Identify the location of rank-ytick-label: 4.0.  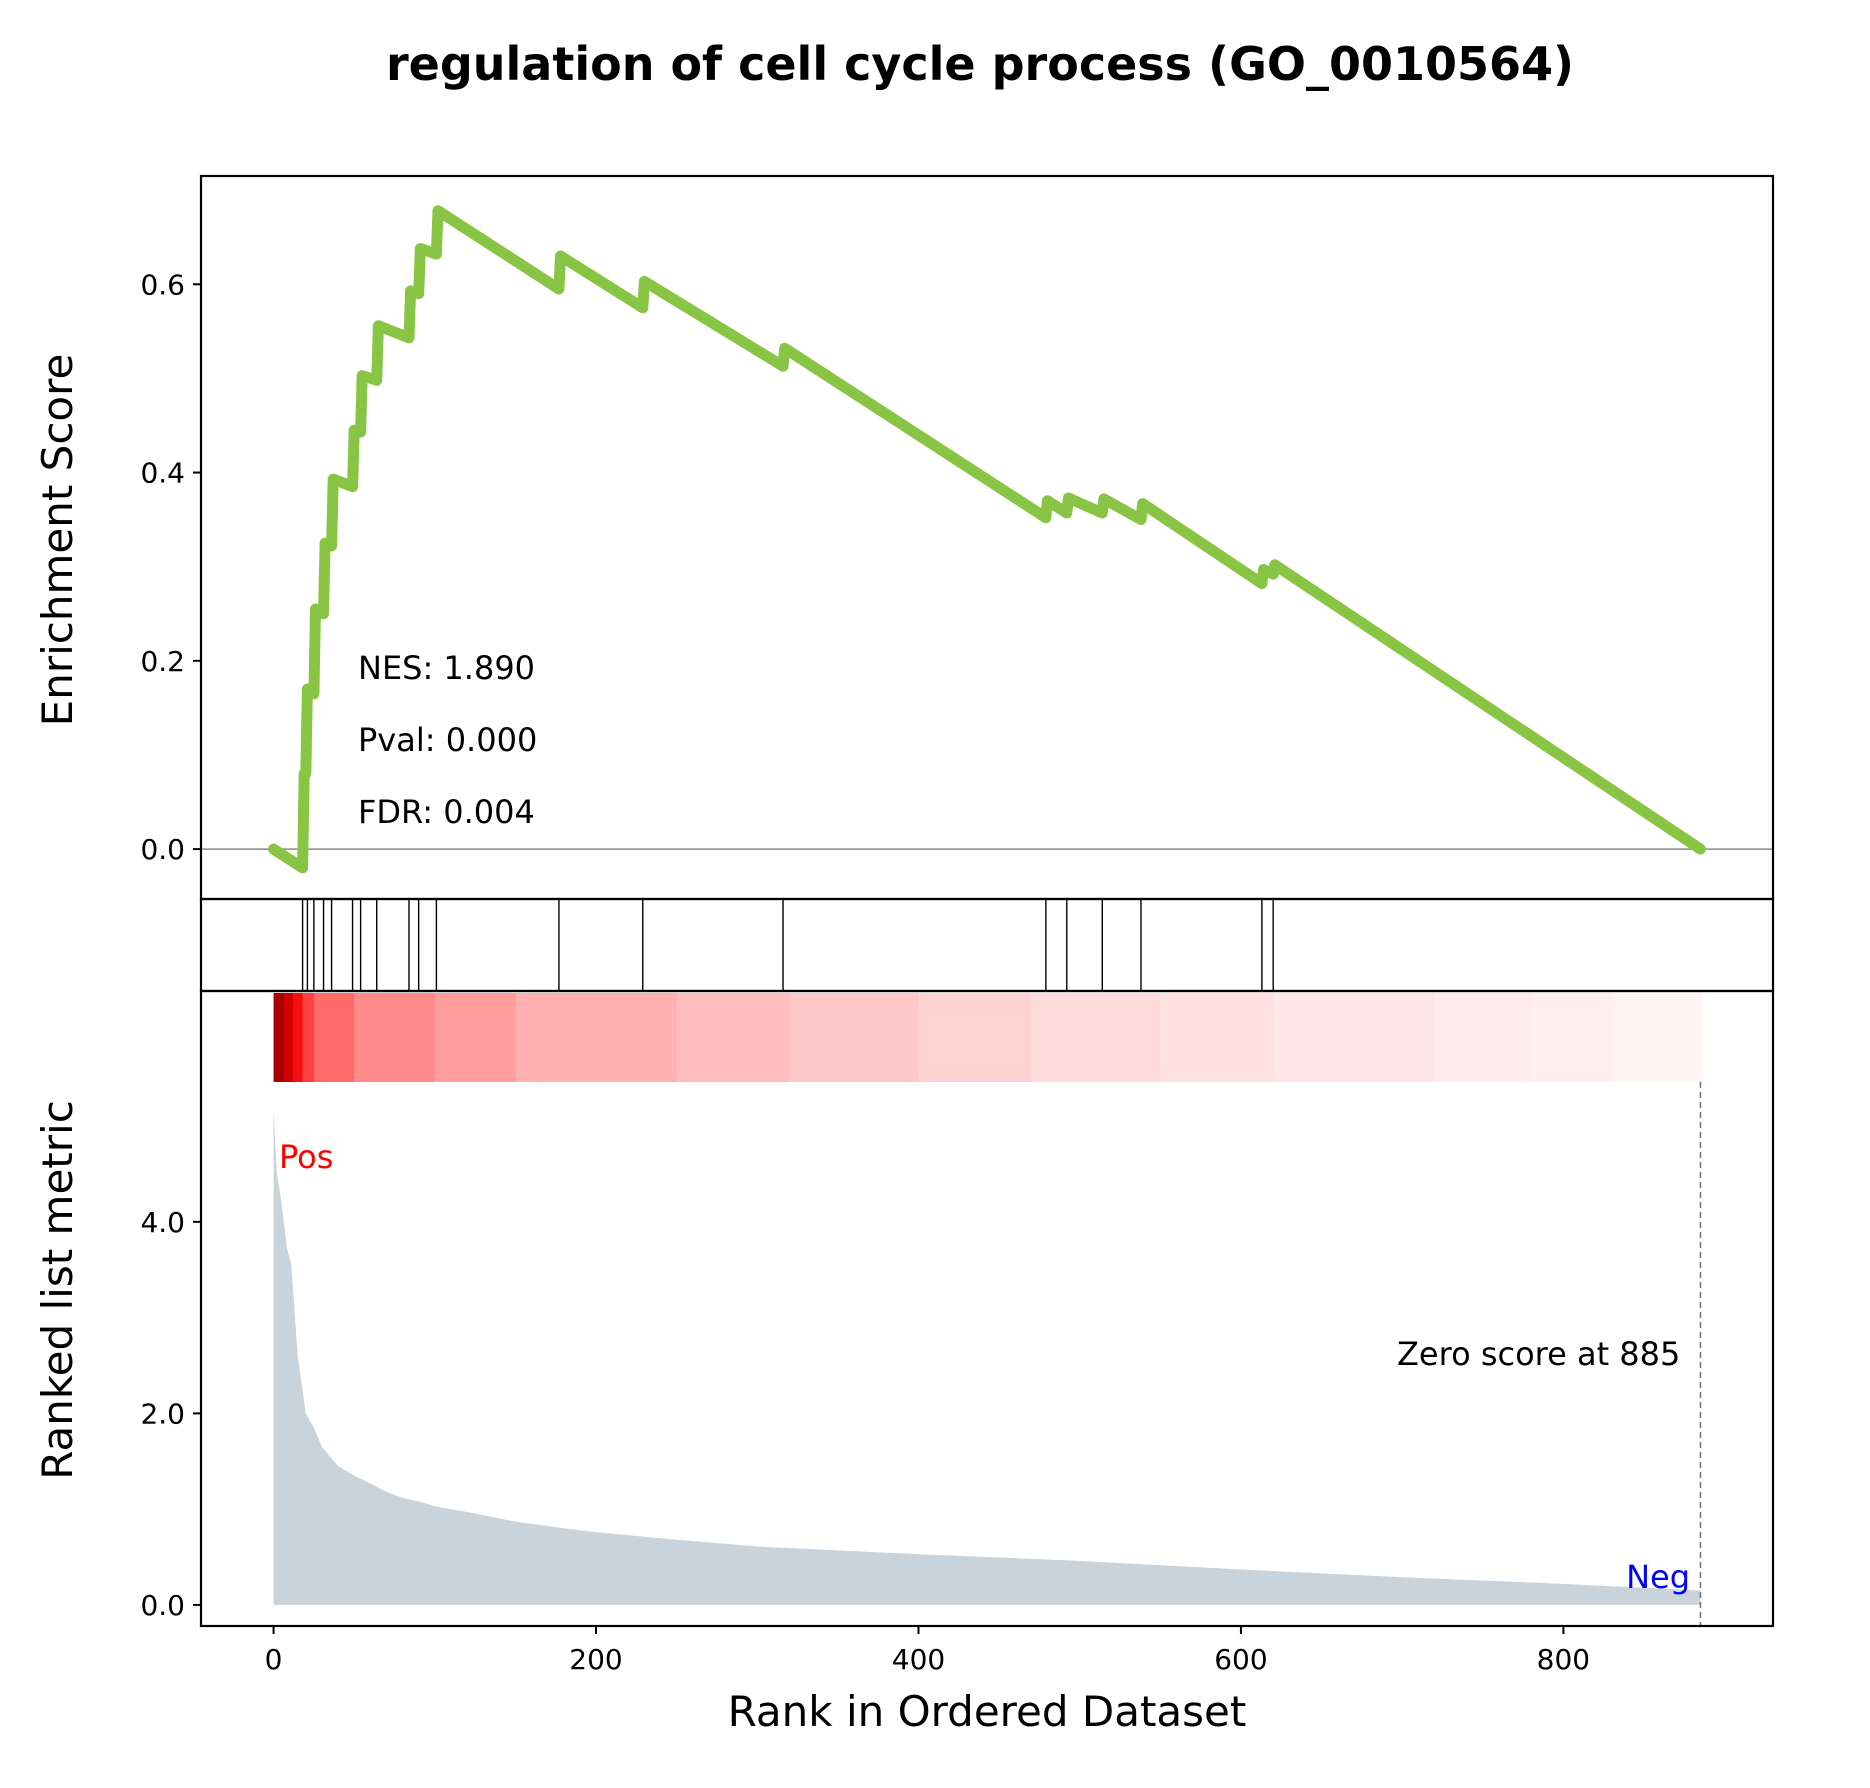
(162, 1222).